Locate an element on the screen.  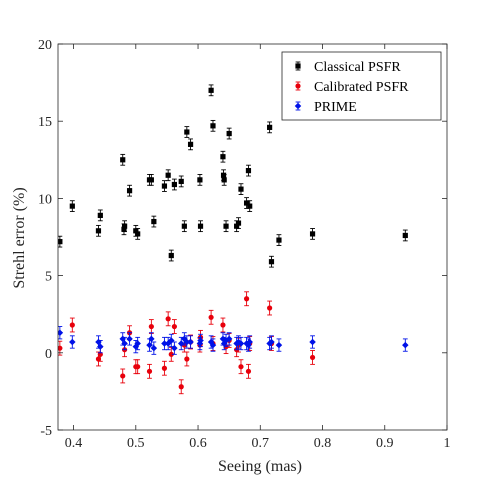
x-tick-label: 0.6 is located at coordinates (198, 443).